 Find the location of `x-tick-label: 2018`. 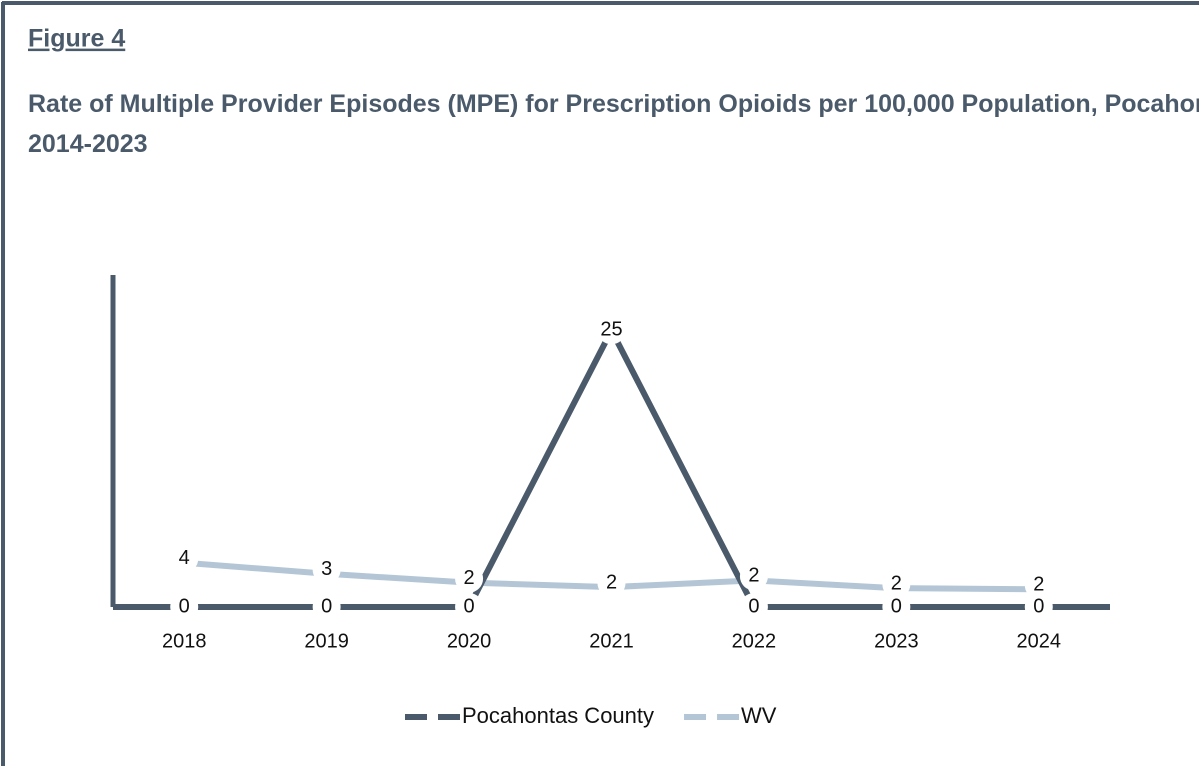

x-tick-label: 2018 is located at coordinates (184, 641).